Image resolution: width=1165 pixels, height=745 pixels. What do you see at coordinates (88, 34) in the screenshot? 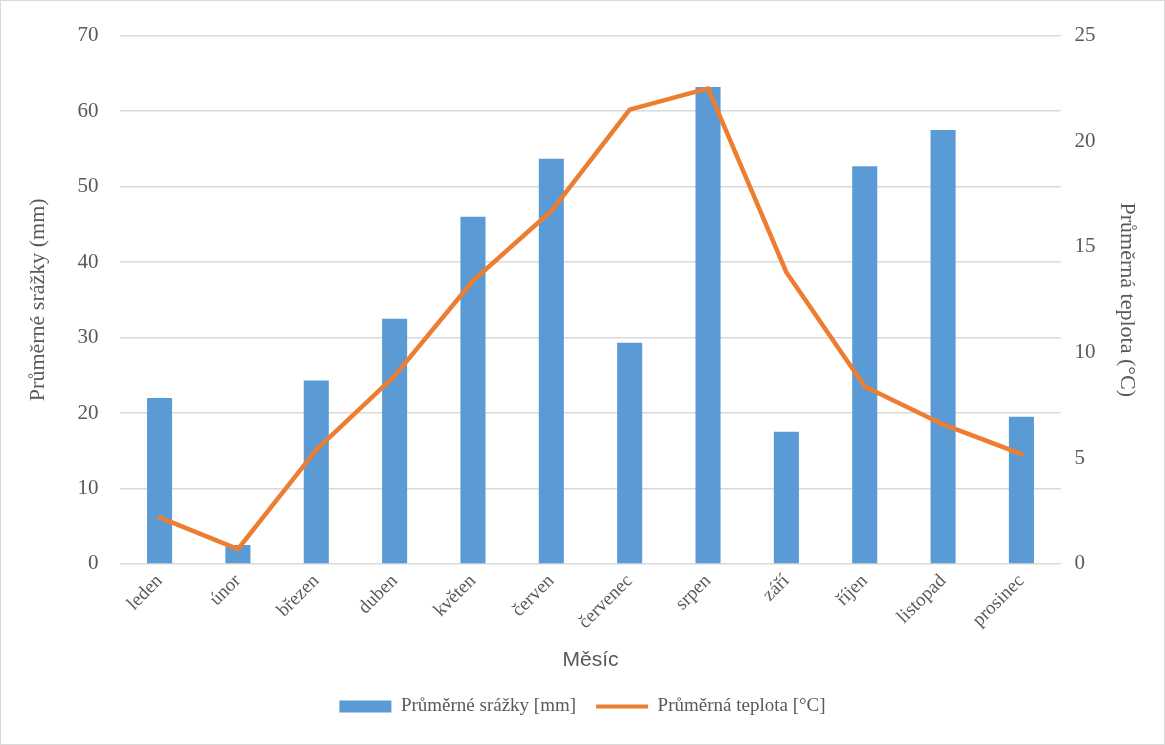
I see `y-tick-label: 70` at bounding box center [88, 34].